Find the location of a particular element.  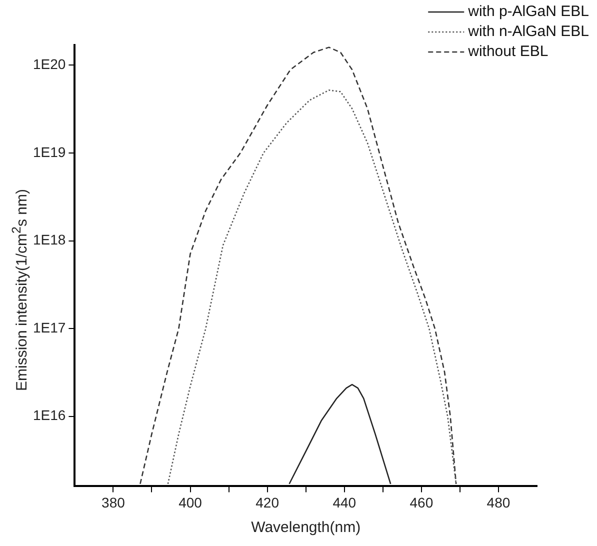

y-tick-label: 1E16 is located at coordinates (49, 415).